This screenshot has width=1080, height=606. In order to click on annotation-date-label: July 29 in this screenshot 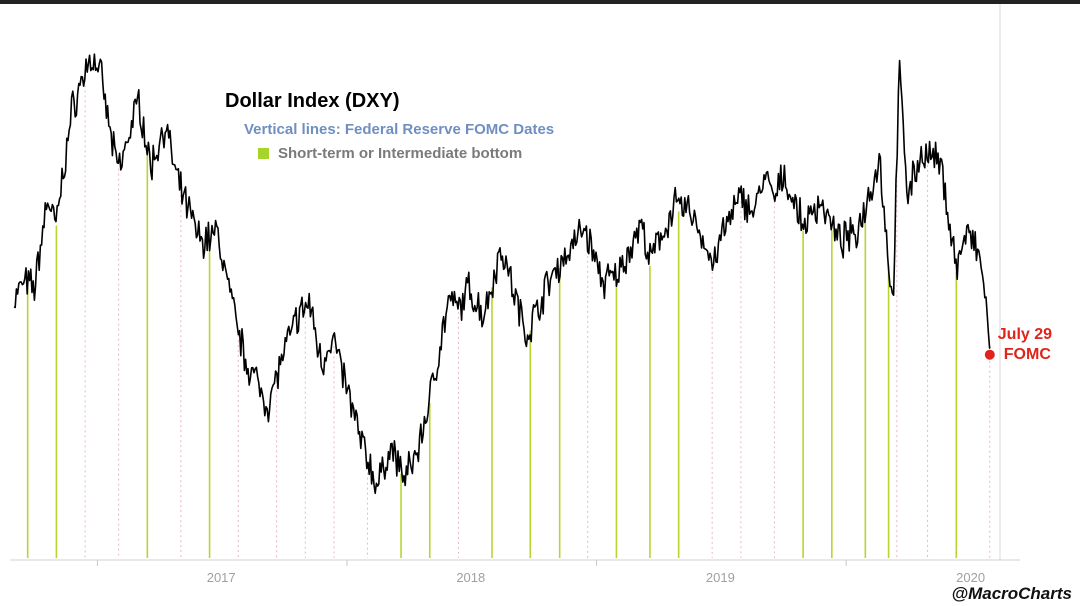, I will do `click(1025, 334)`.